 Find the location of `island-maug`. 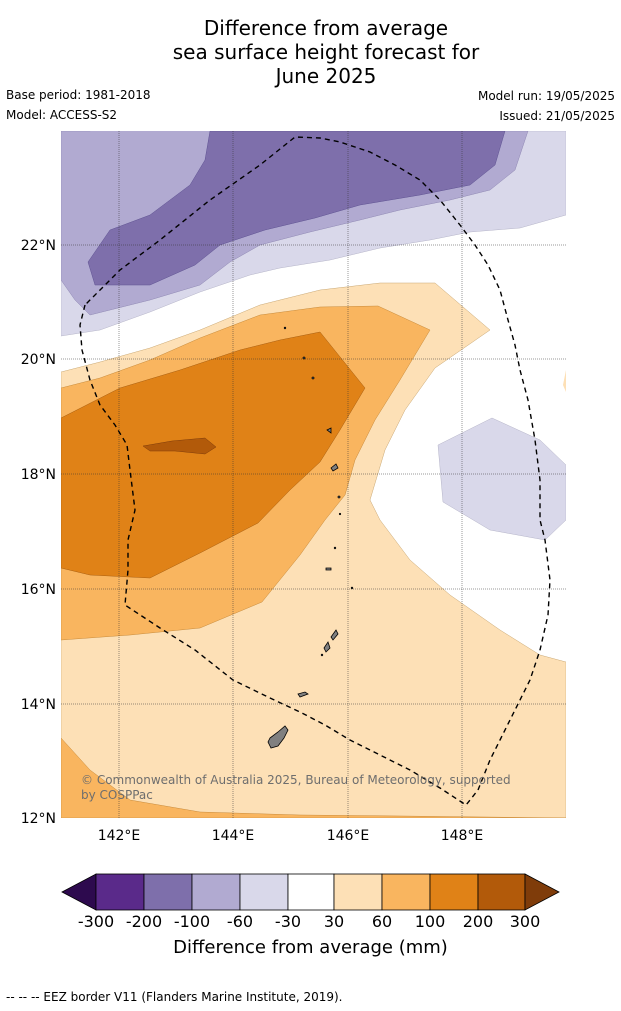

island-maug is located at coordinates (304, 358).